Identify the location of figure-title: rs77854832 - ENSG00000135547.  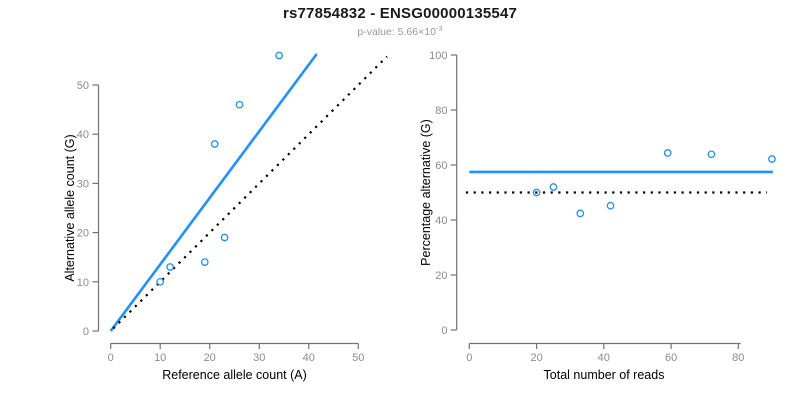
(400, 13).